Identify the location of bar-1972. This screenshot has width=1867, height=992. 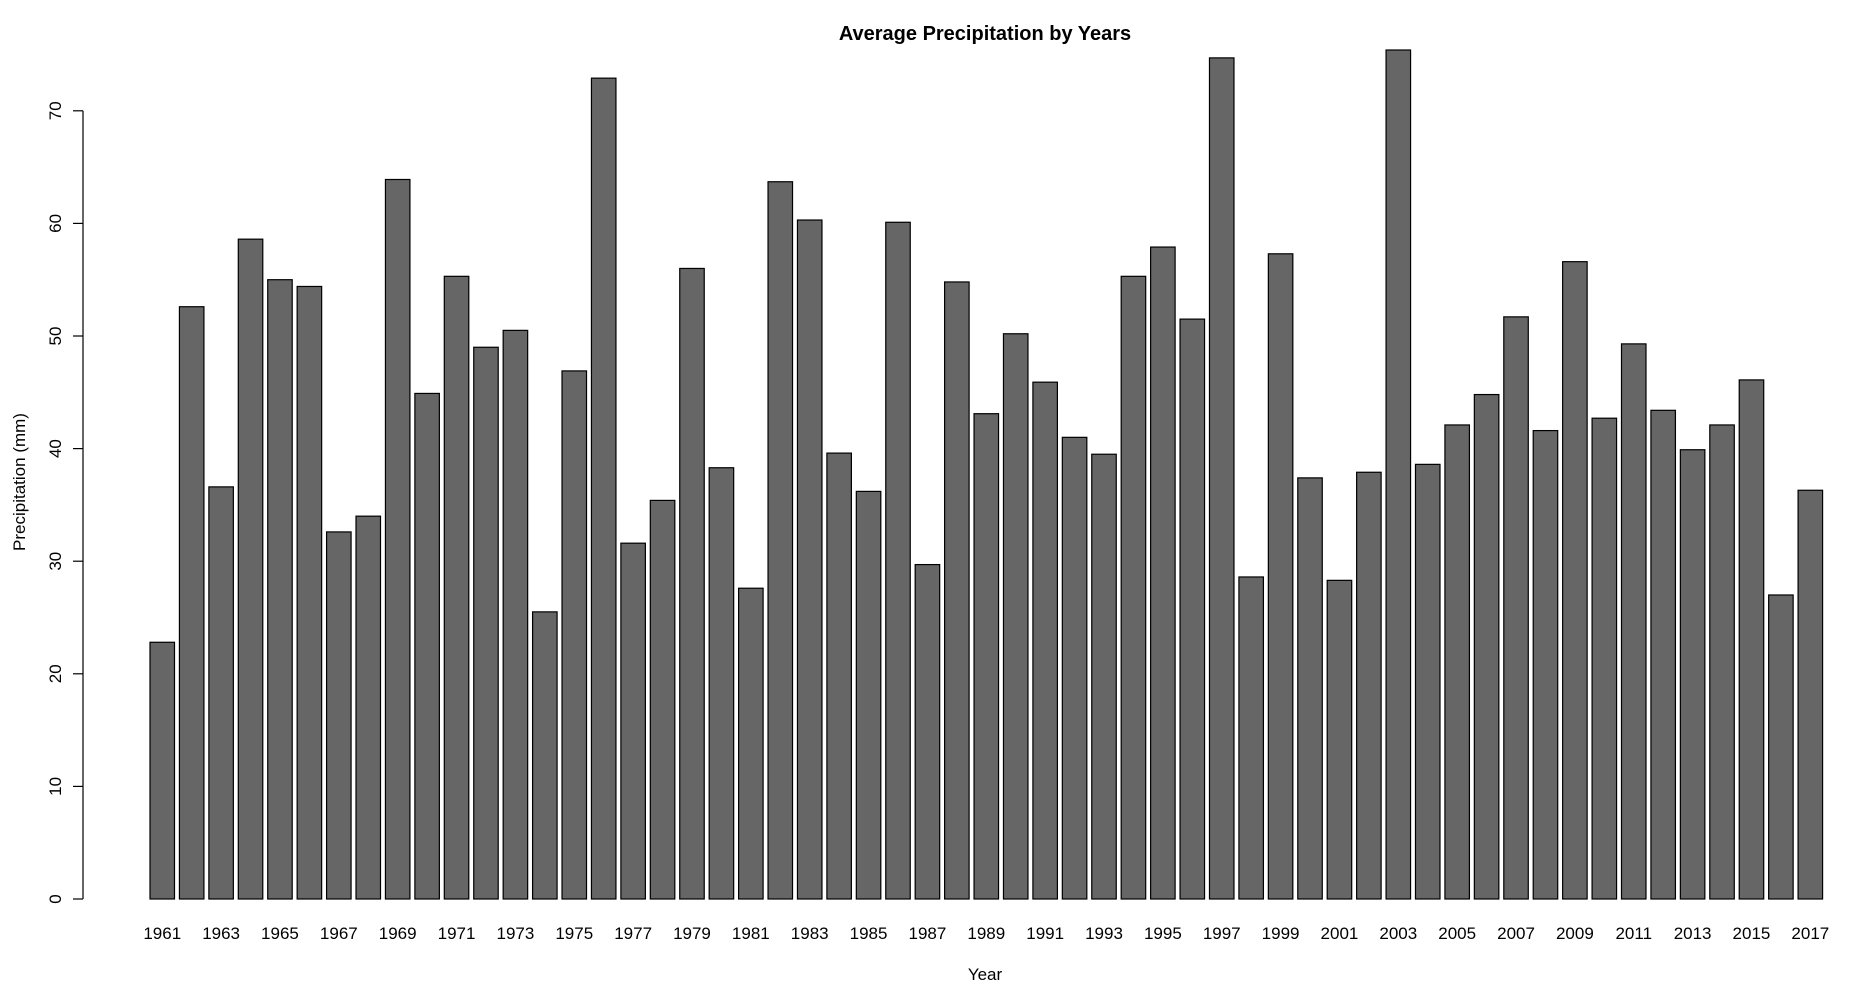
(486, 623).